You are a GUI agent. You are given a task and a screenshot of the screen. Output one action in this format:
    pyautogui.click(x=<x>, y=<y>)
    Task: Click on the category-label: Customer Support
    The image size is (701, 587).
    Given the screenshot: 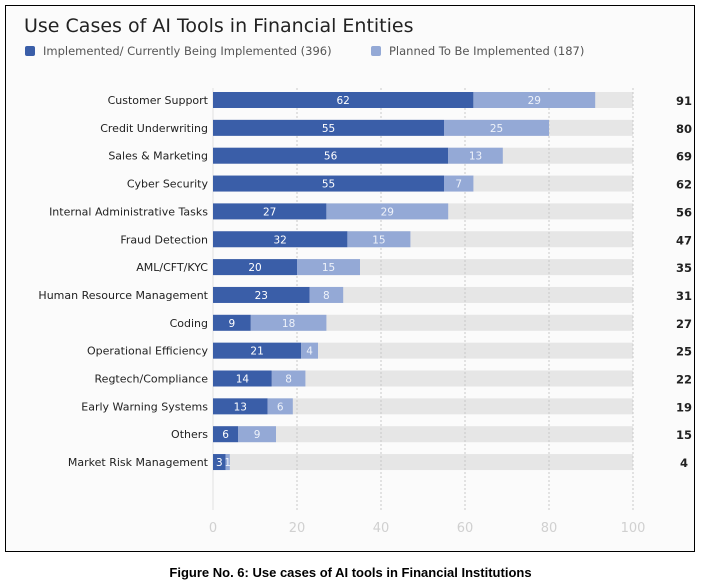 What is the action you would take?
    pyautogui.click(x=158, y=100)
    